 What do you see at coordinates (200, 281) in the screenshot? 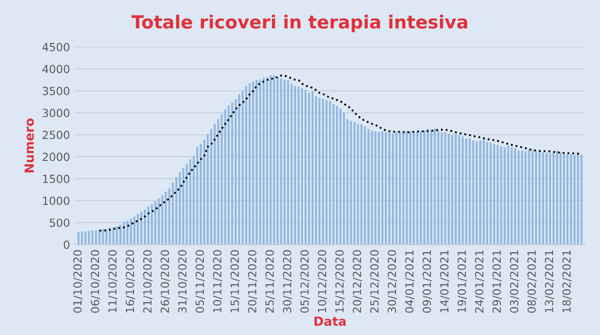
I see `x-tick-label: 05/11/2020` at bounding box center [200, 281].